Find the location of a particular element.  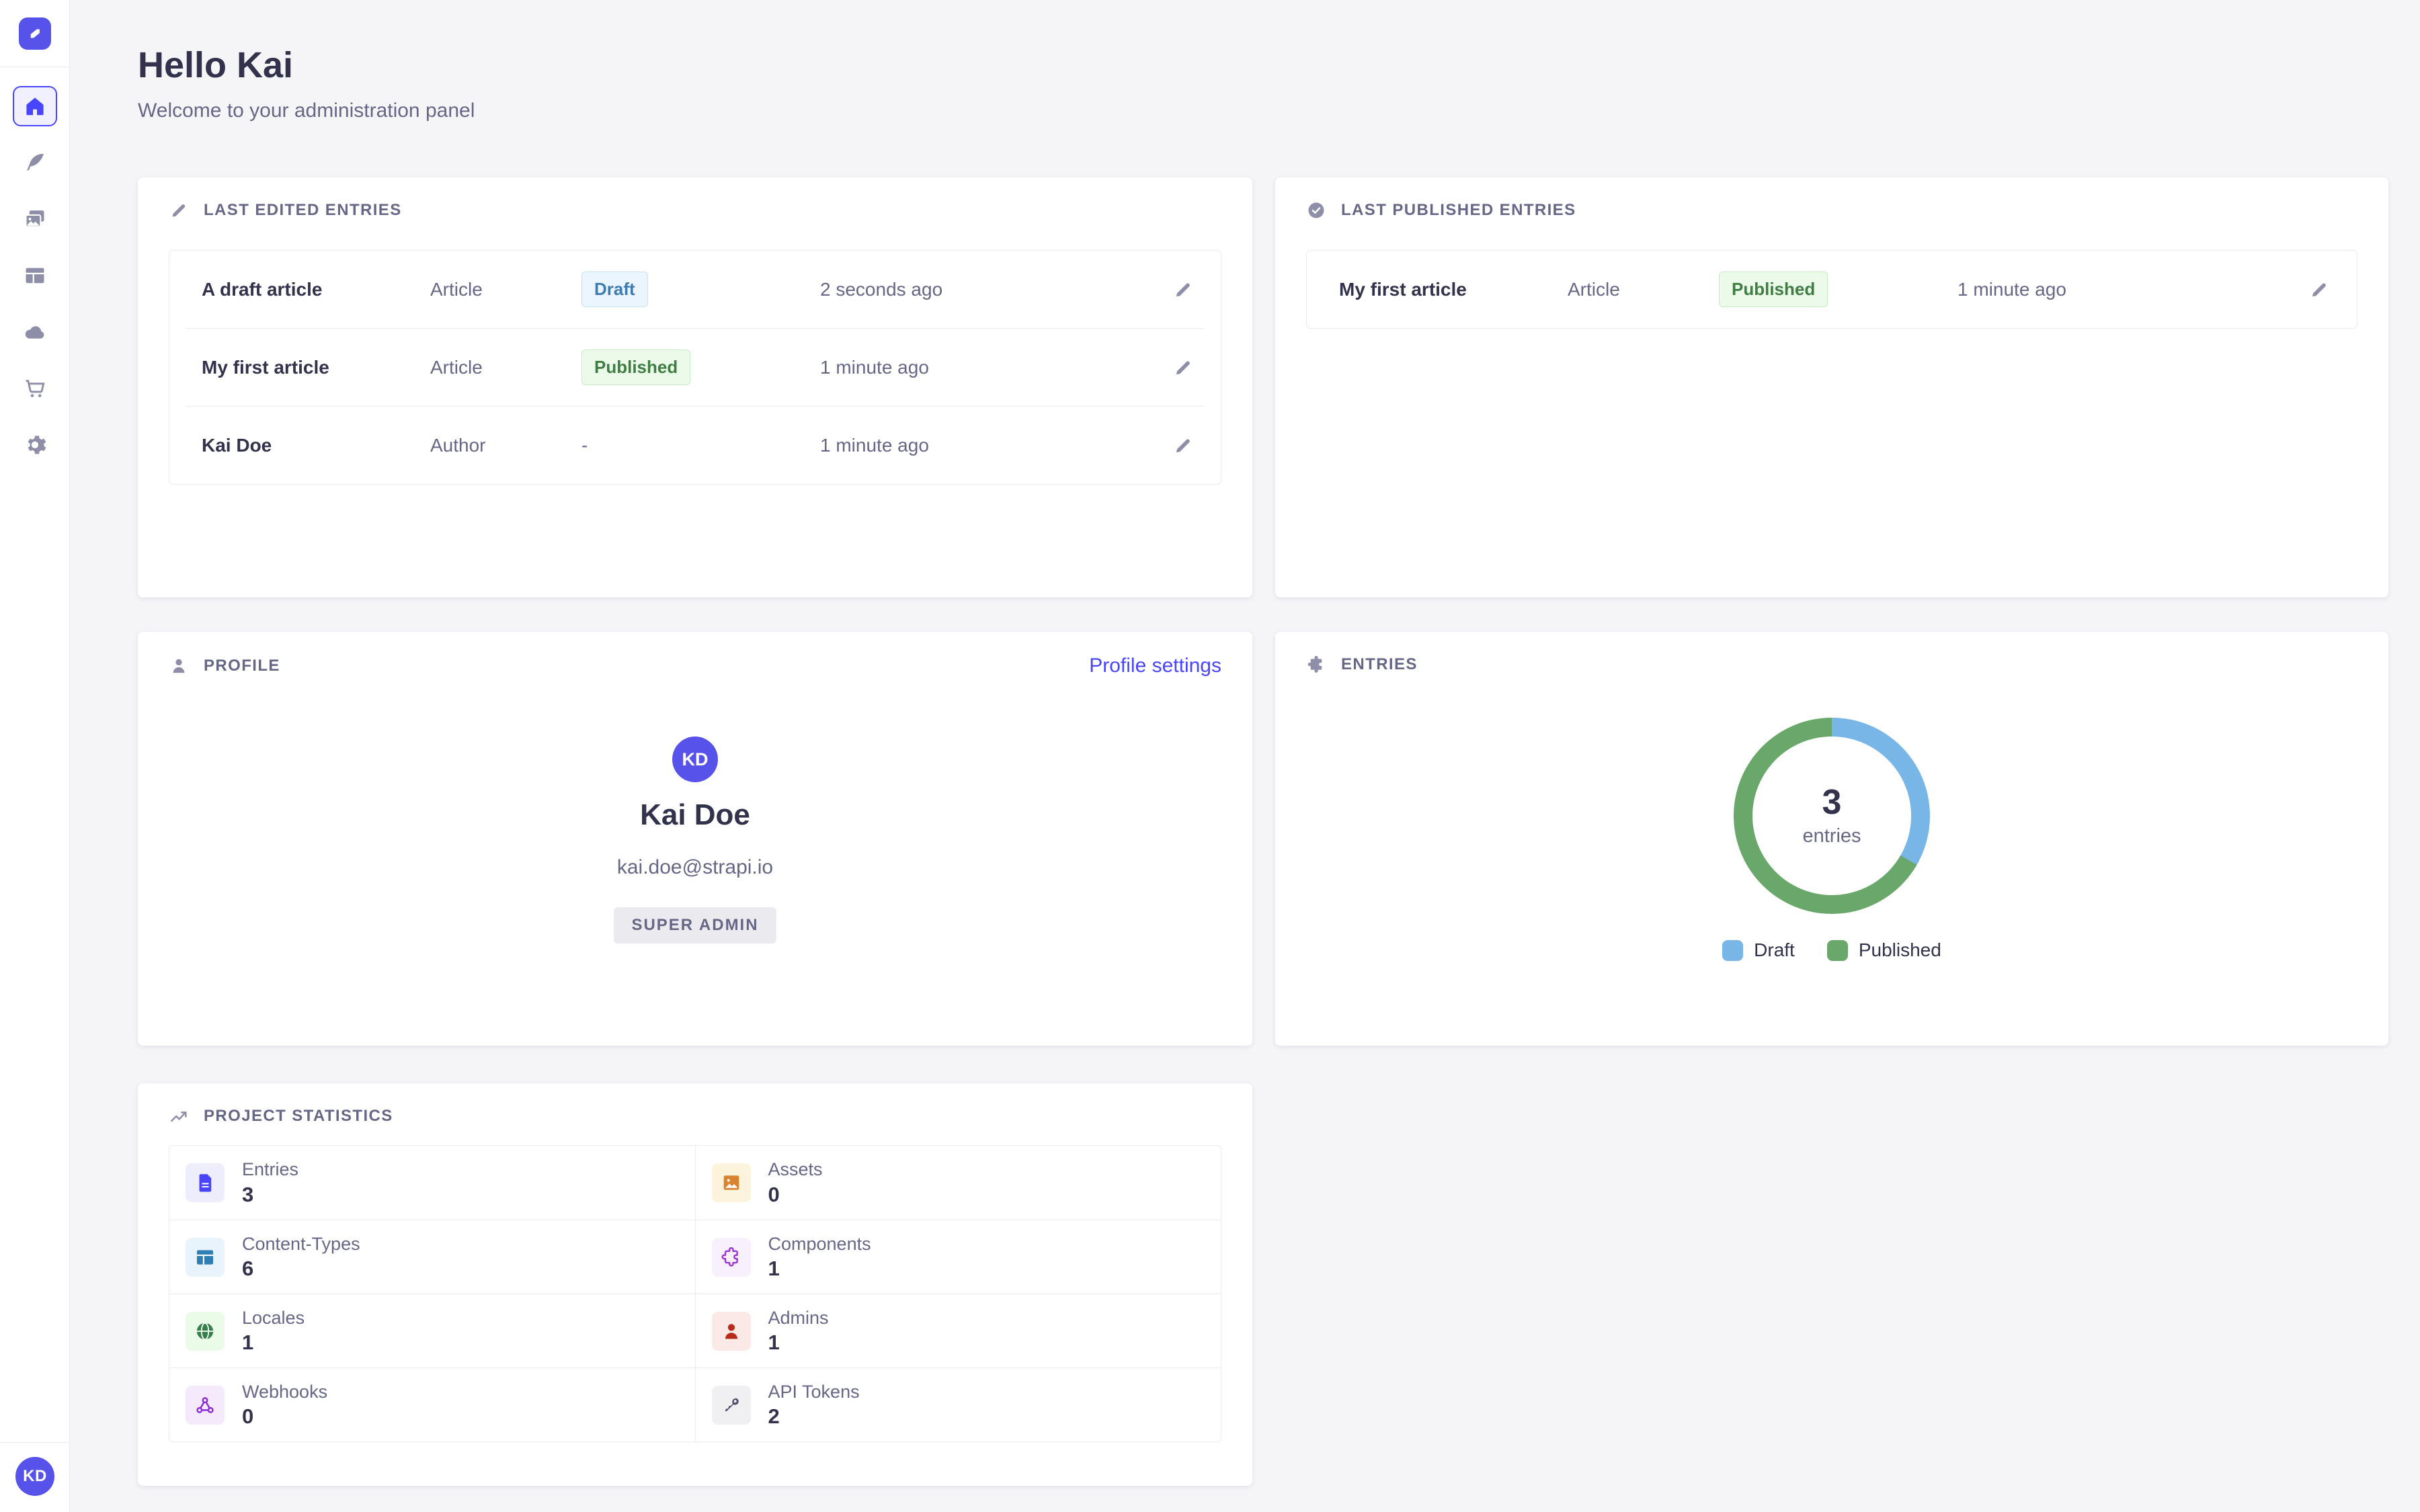

entry-title: Kai Doe is located at coordinates (237, 445).